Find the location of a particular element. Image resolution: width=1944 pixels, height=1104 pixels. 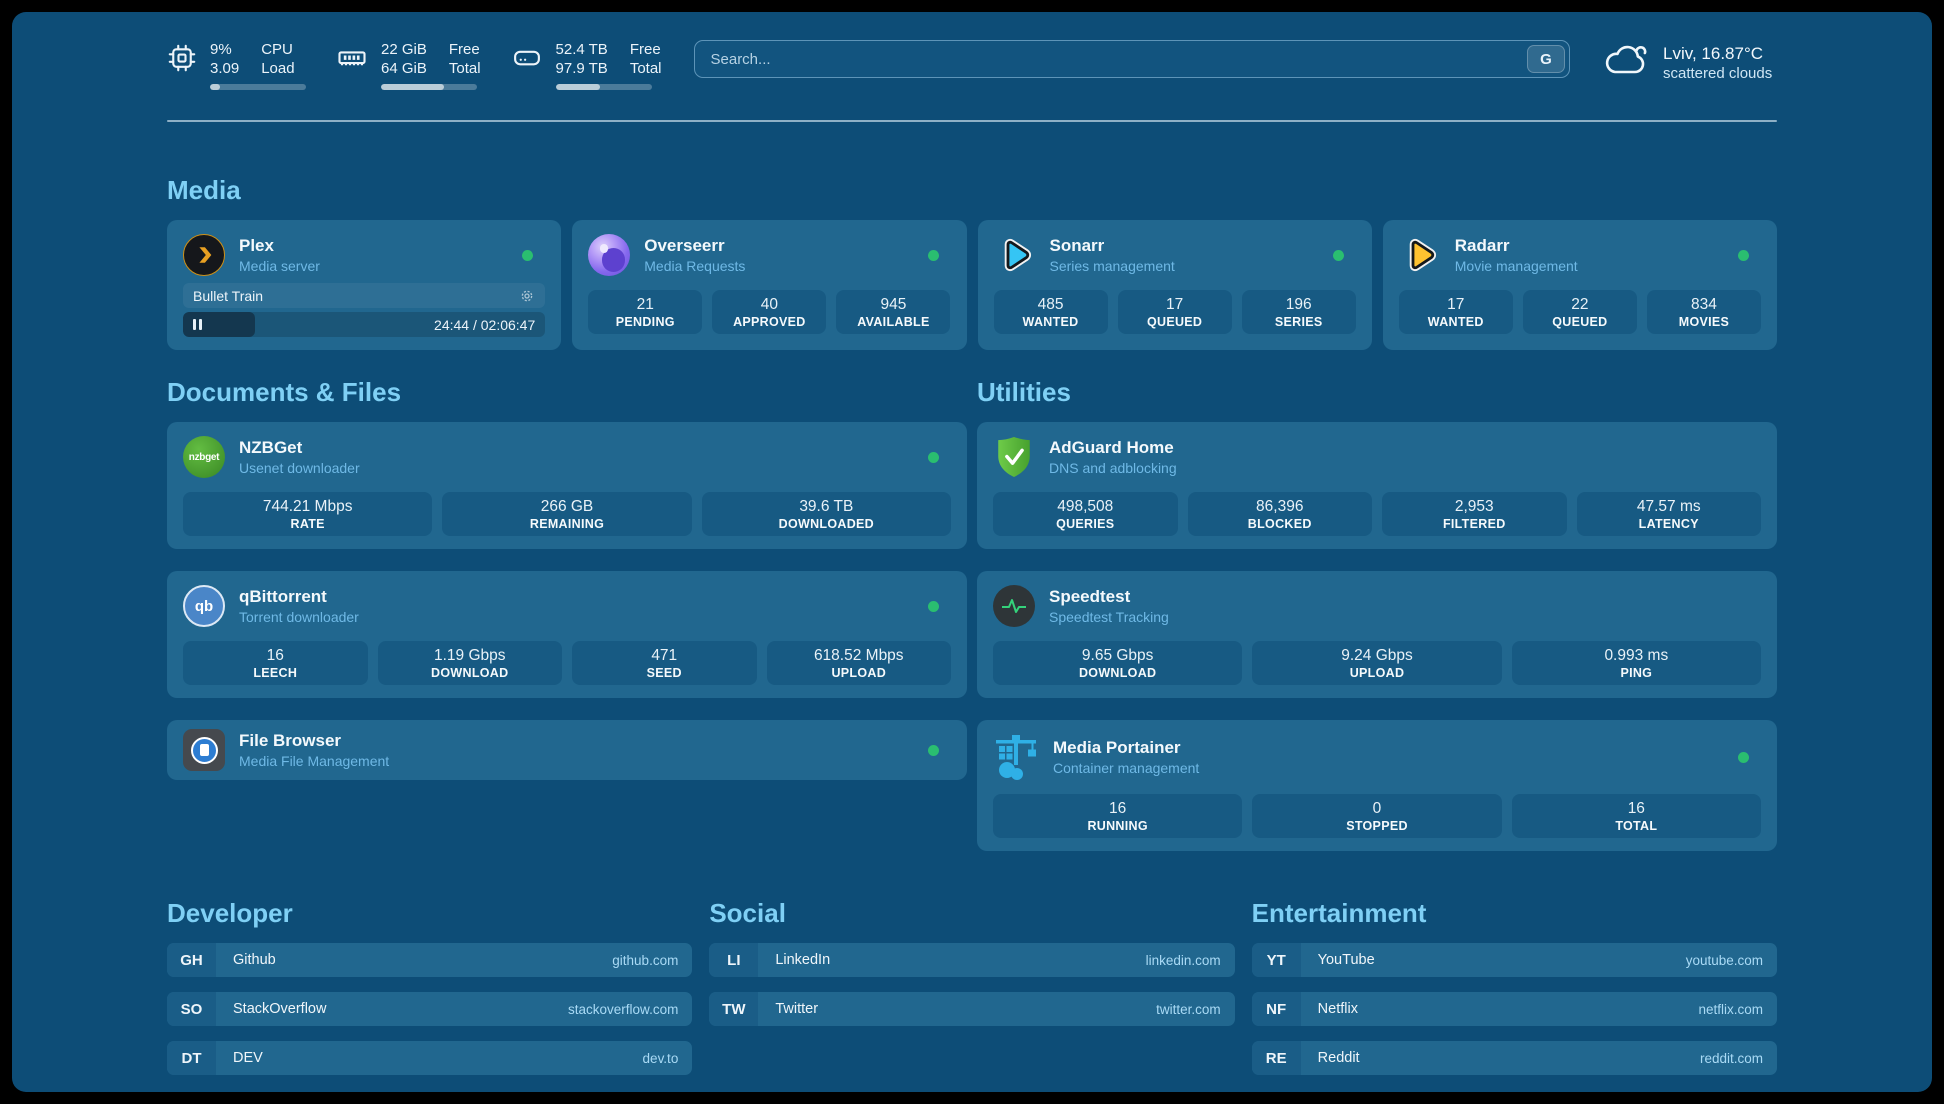

statbox-approved: 40 APPROVED is located at coordinates (769, 312).